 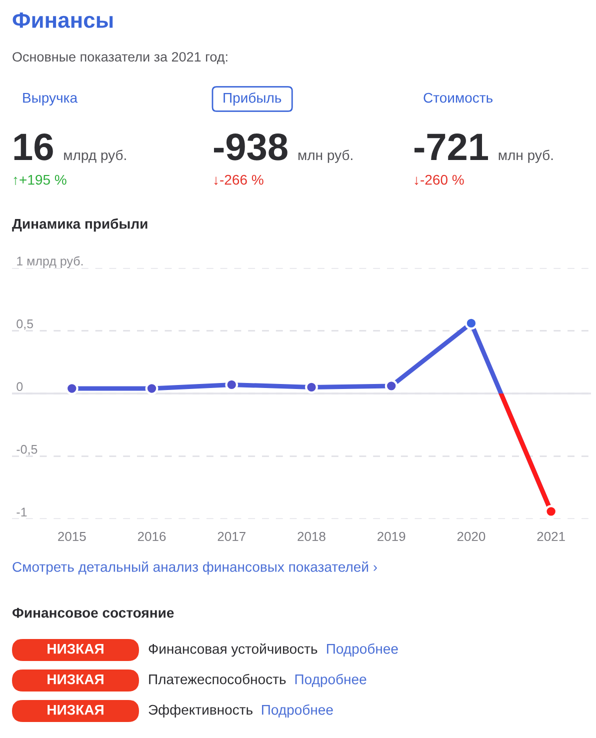 I want to click on x-tick-label: 2020, so click(x=471, y=537).